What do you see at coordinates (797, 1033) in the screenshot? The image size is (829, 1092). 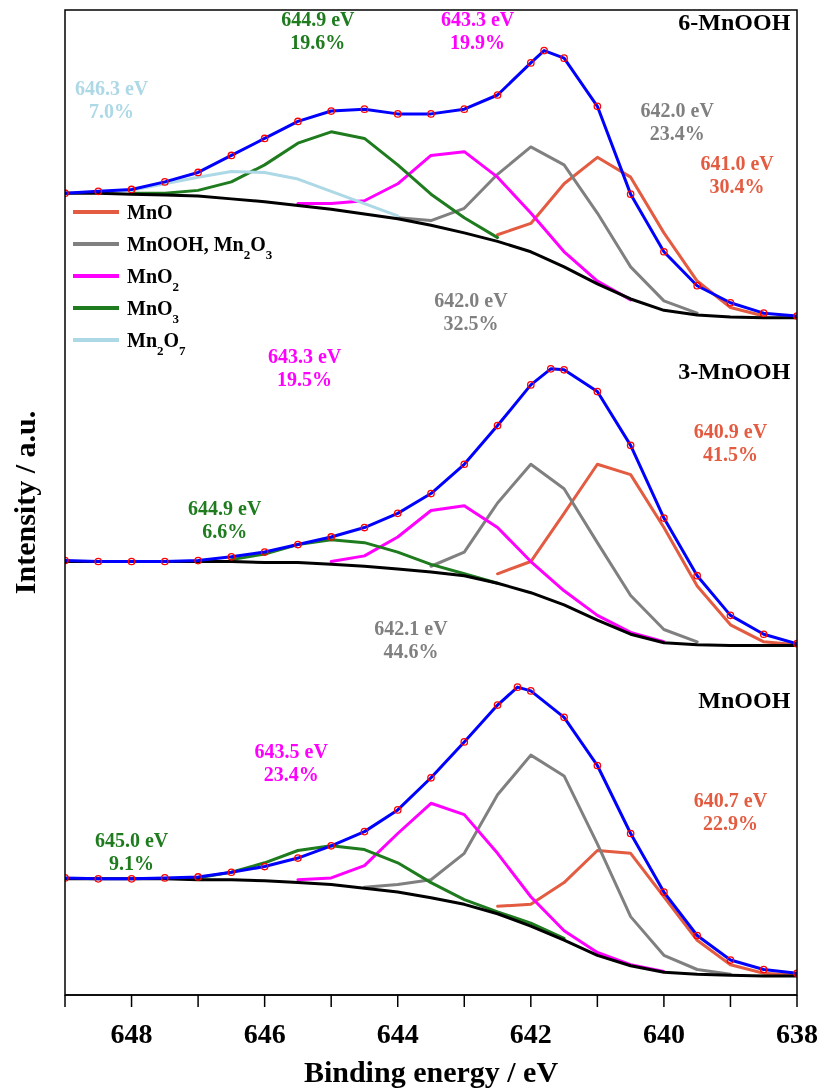 I see `x-tick-label: 638` at bounding box center [797, 1033].